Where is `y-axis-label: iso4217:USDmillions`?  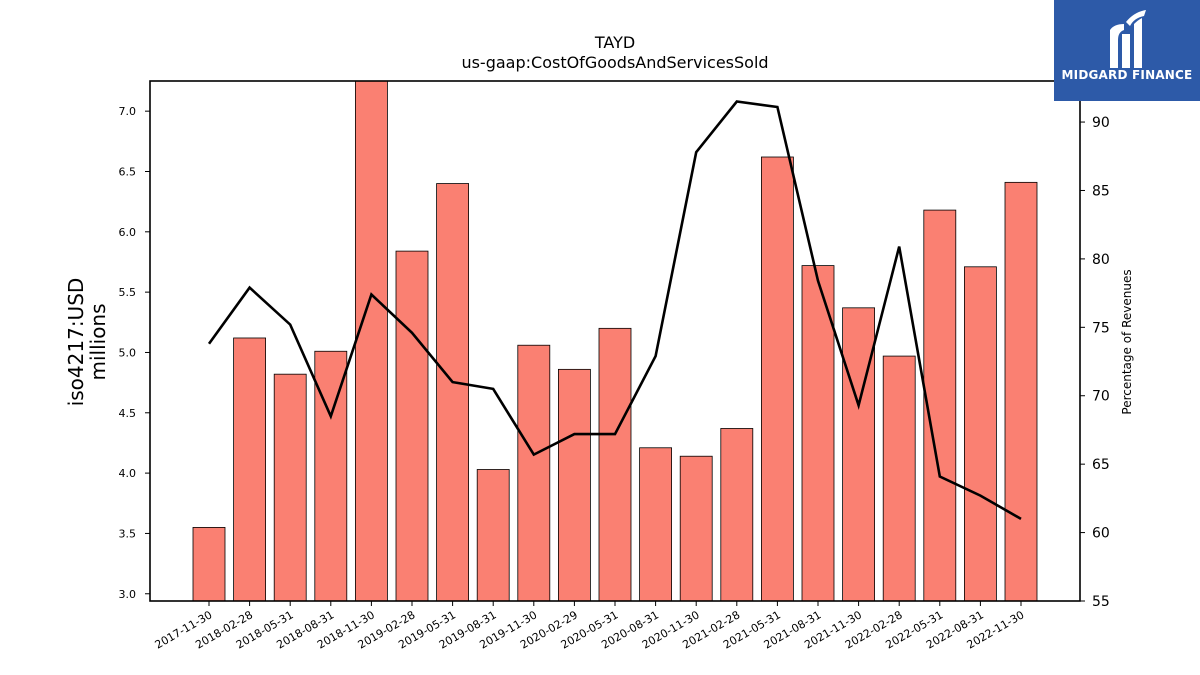 y-axis-label: iso4217:USDmillions is located at coordinates (87, 342).